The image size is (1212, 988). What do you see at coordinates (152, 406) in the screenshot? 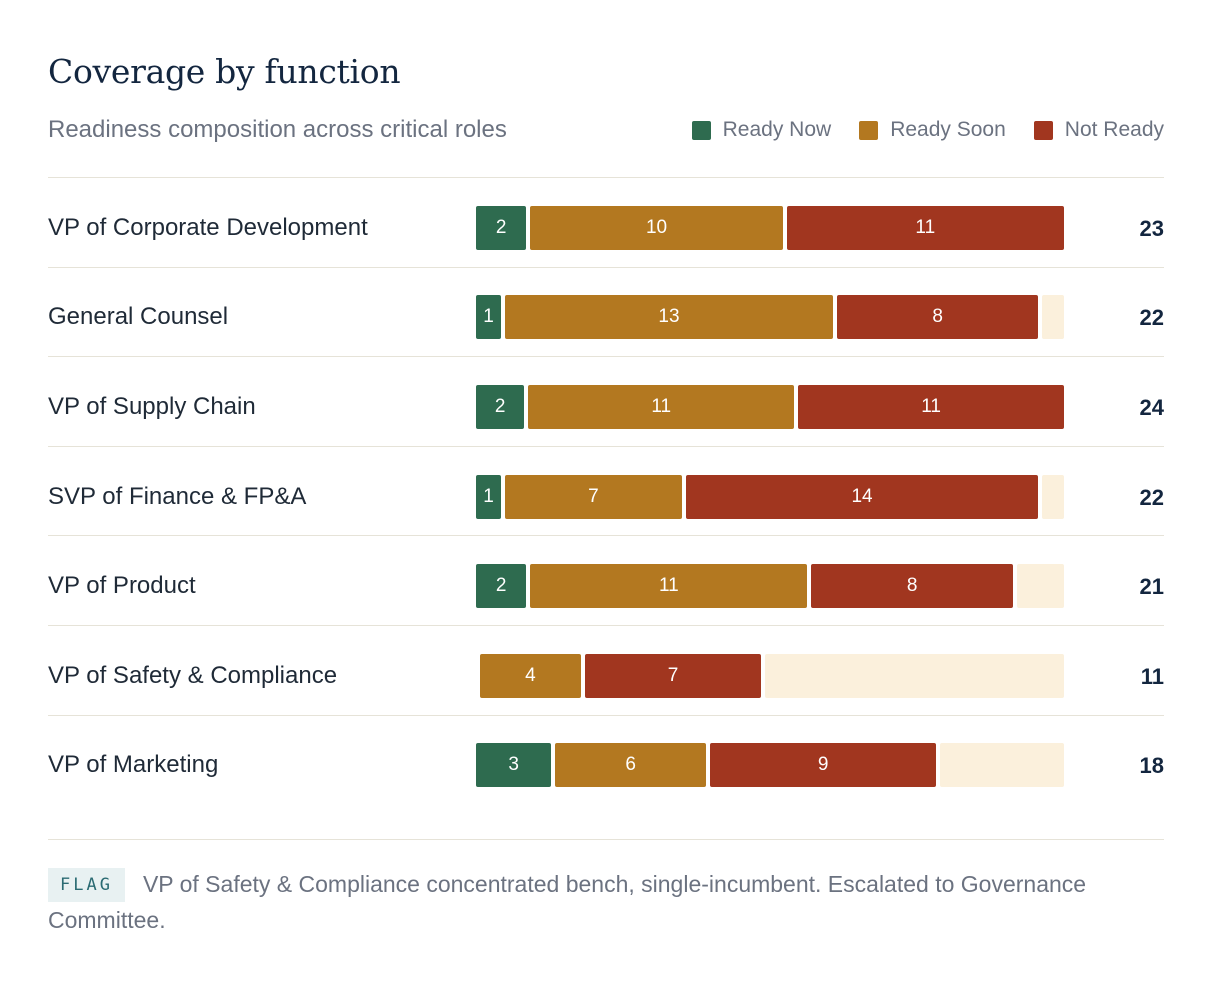
I see `row-label: VP of Supply Chain` at bounding box center [152, 406].